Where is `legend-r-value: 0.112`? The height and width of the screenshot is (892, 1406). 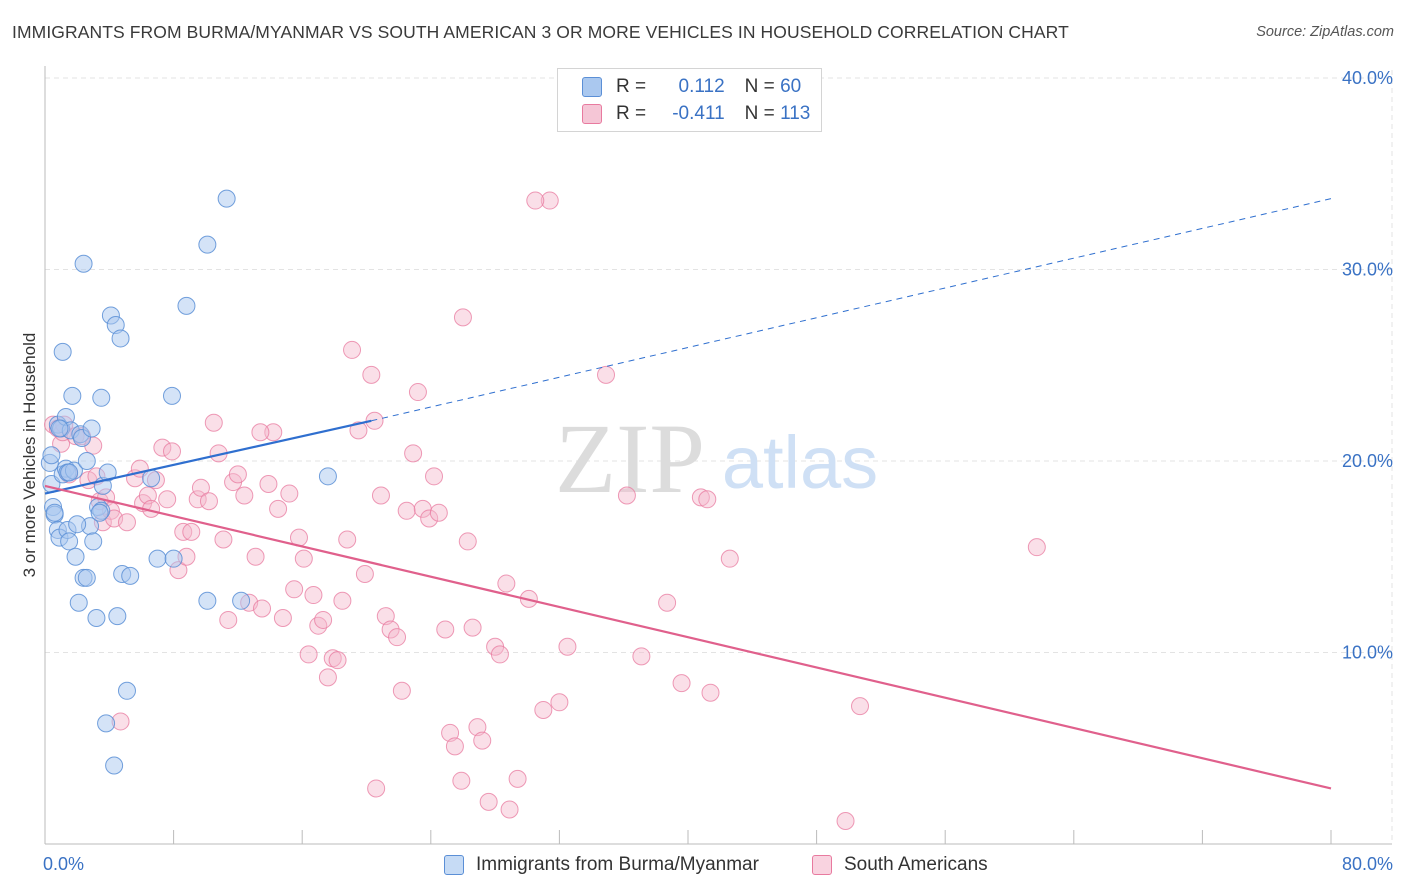
legend-r-value: 0.112 is located at coordinates (701, 86).